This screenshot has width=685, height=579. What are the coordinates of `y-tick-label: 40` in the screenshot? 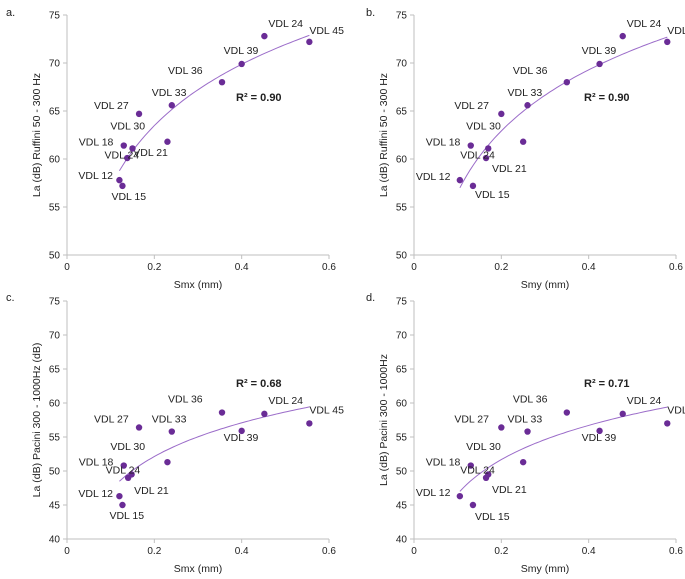 It's located at (402, 540).